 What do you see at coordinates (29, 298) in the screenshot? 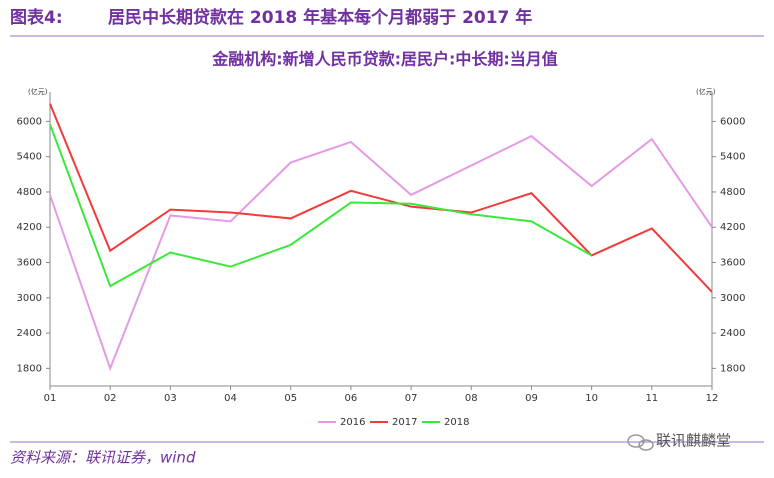
I see `y-tick-label: 3000` at bounding box center [29, 298].